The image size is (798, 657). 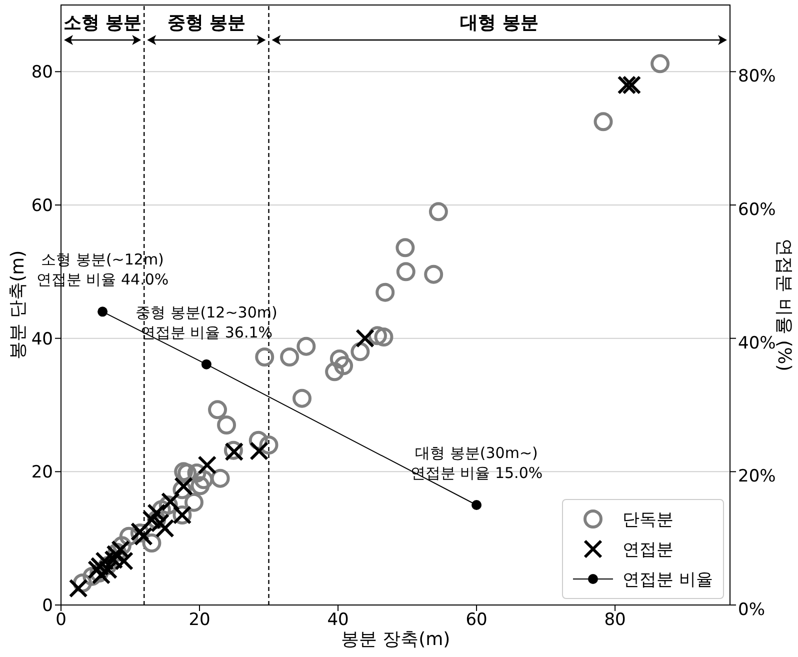 I want to click on annotation: 대형 봉분(30m~) 연접분 비율 15.0%, so click(x=476, y=463).